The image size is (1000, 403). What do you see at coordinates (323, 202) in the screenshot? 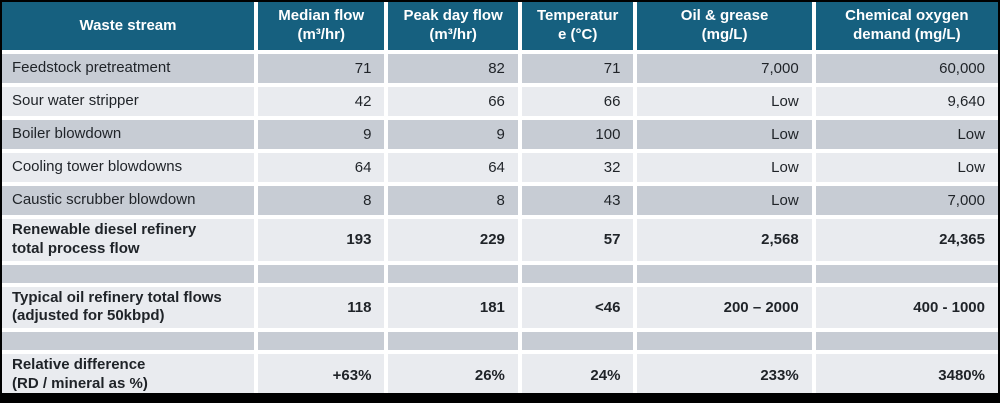
I see `cell-median-flow: 8` at bounding box center [323, 202].